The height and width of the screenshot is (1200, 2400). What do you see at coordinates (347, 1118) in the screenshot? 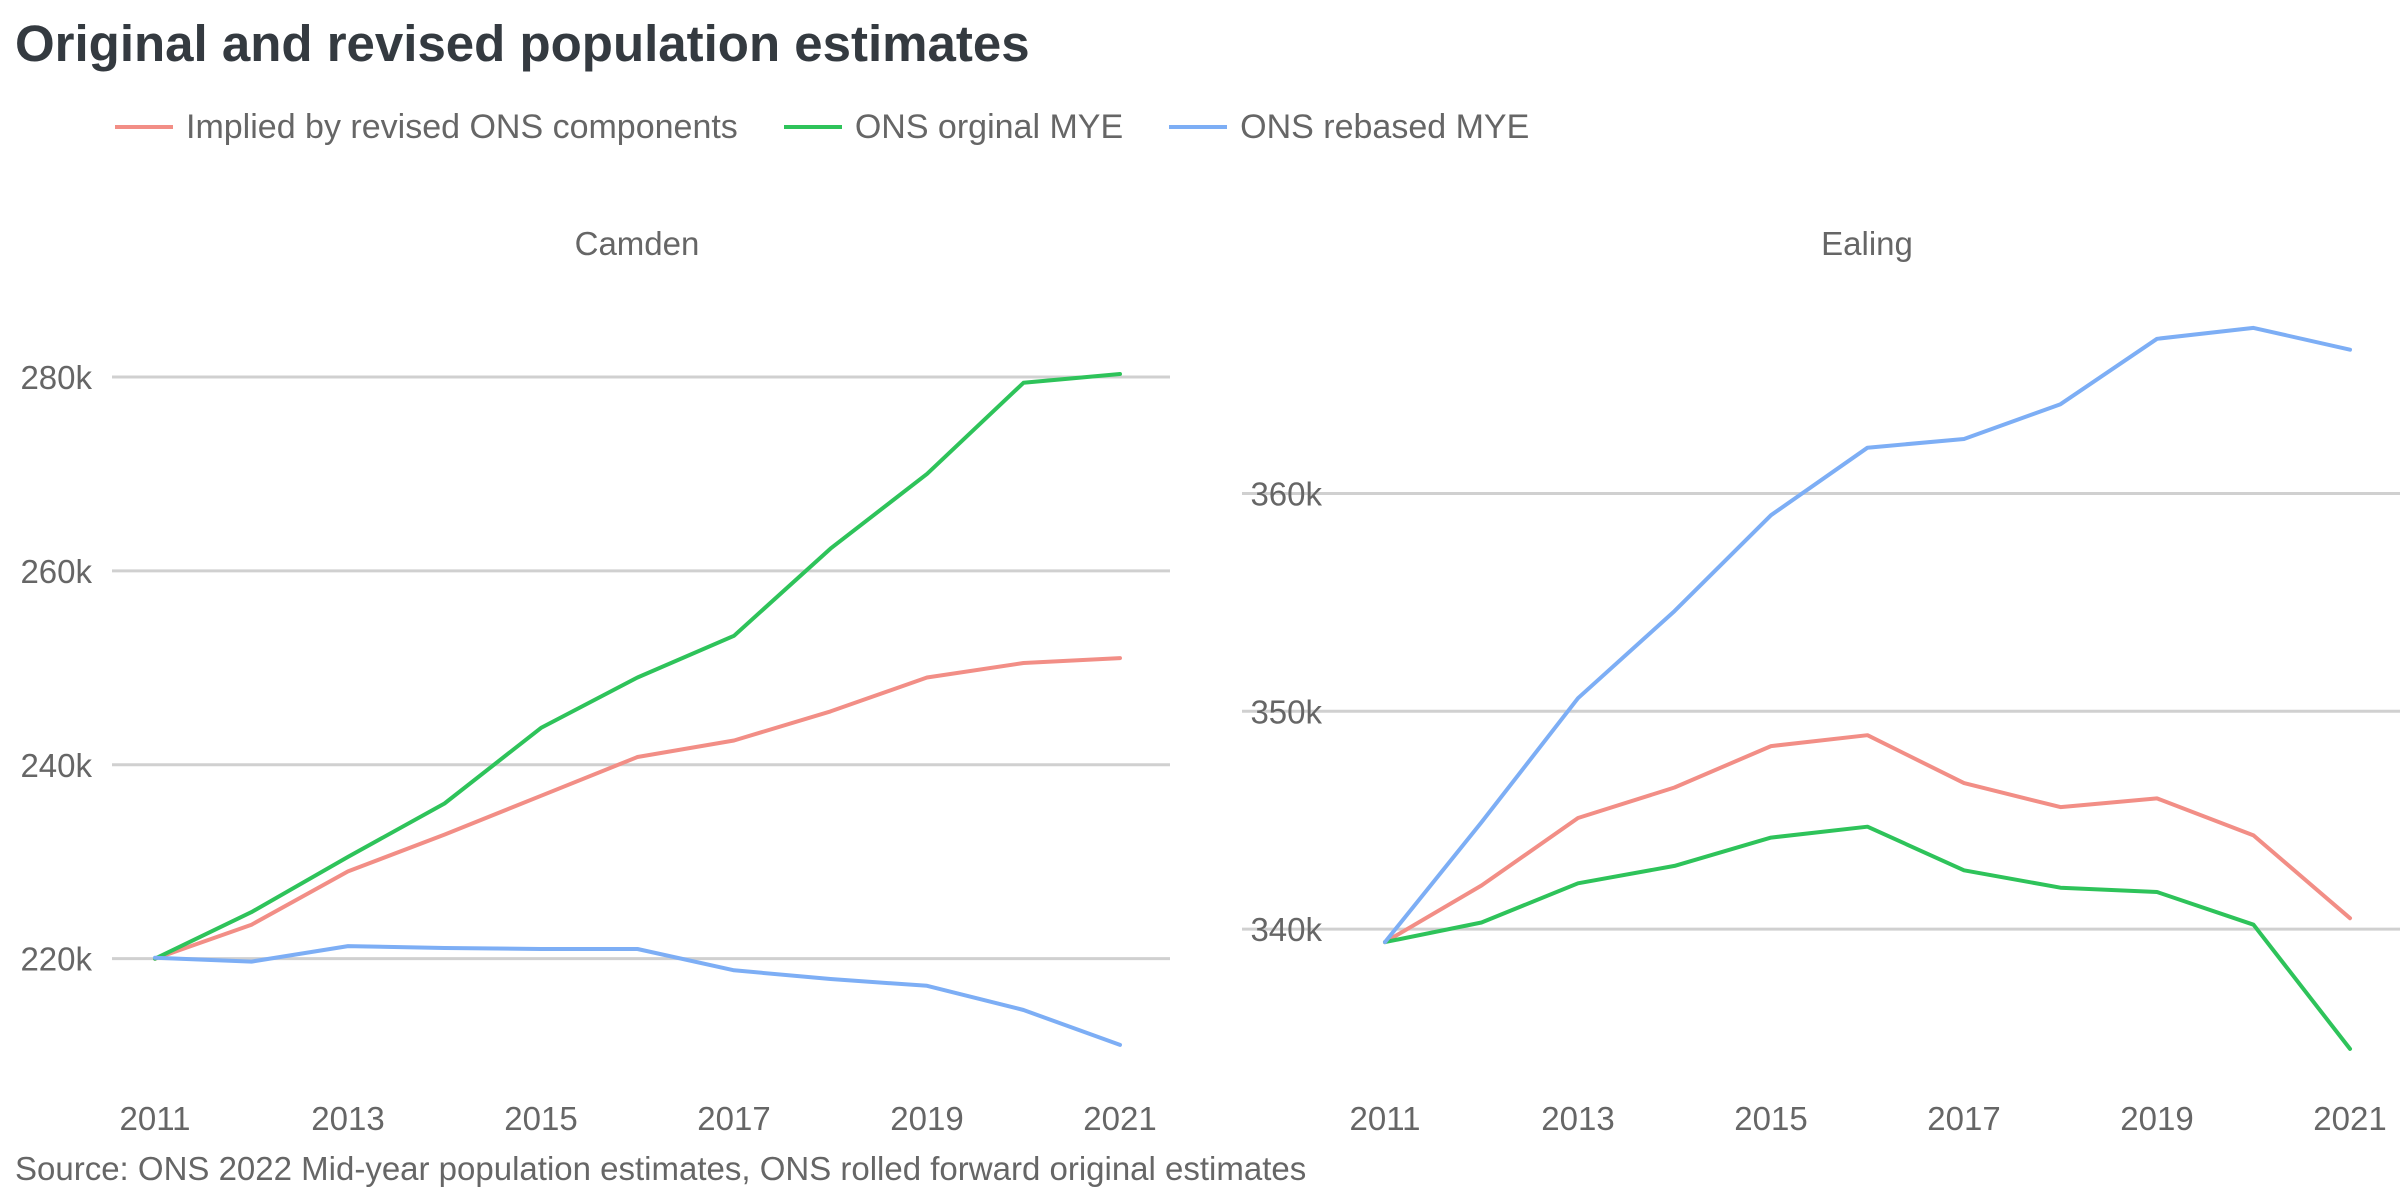
I see `x-tick-label-camden-1: 2013` at bounding box center [347, 1118].